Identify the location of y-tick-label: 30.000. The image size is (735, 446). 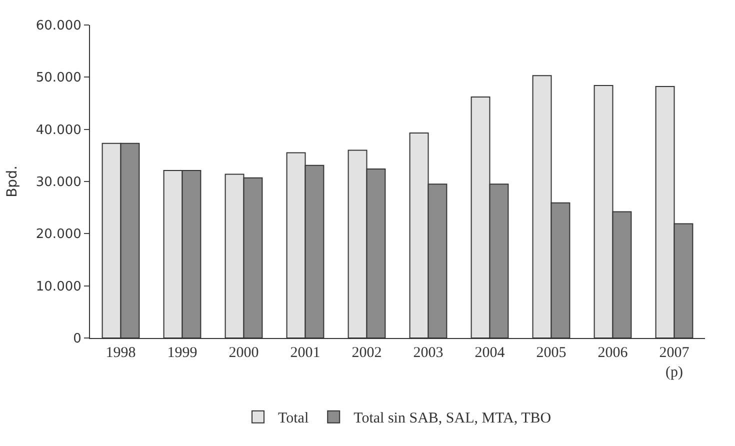
(59, 182).